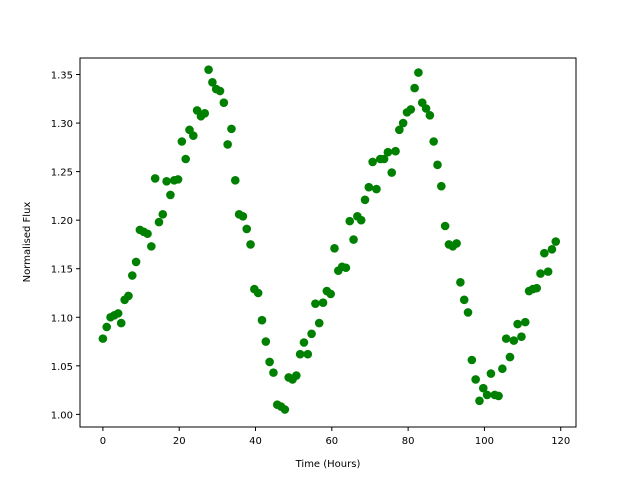 The width and height of the screenshot is (640, 484). What do you see at coordinates (408, 441) in the screenshot?
I see `x-tick-label: 80` at bounding box center [408, 441].